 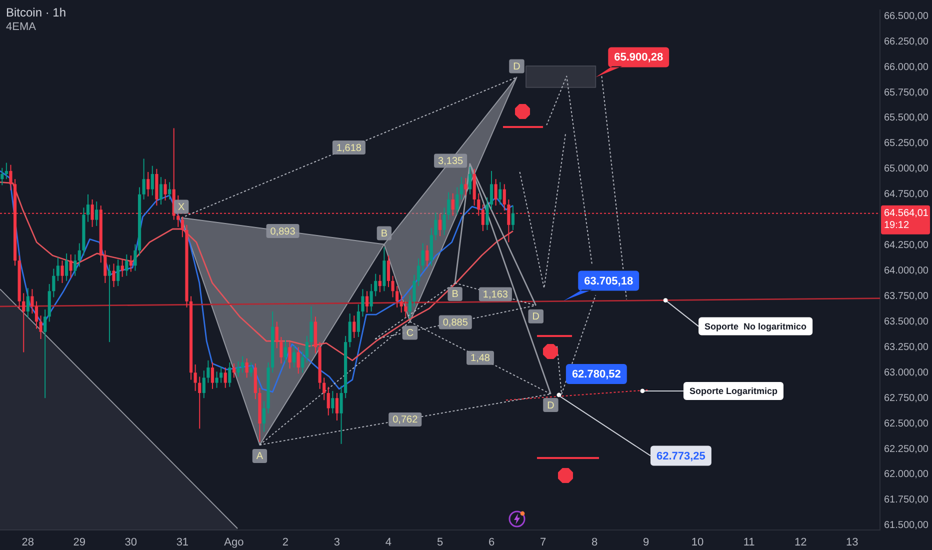 What do you see at coordinates (906, 118) in the screenshot?
I see `y-tick-label: 65.500,00` at bounding box center [906, 118].